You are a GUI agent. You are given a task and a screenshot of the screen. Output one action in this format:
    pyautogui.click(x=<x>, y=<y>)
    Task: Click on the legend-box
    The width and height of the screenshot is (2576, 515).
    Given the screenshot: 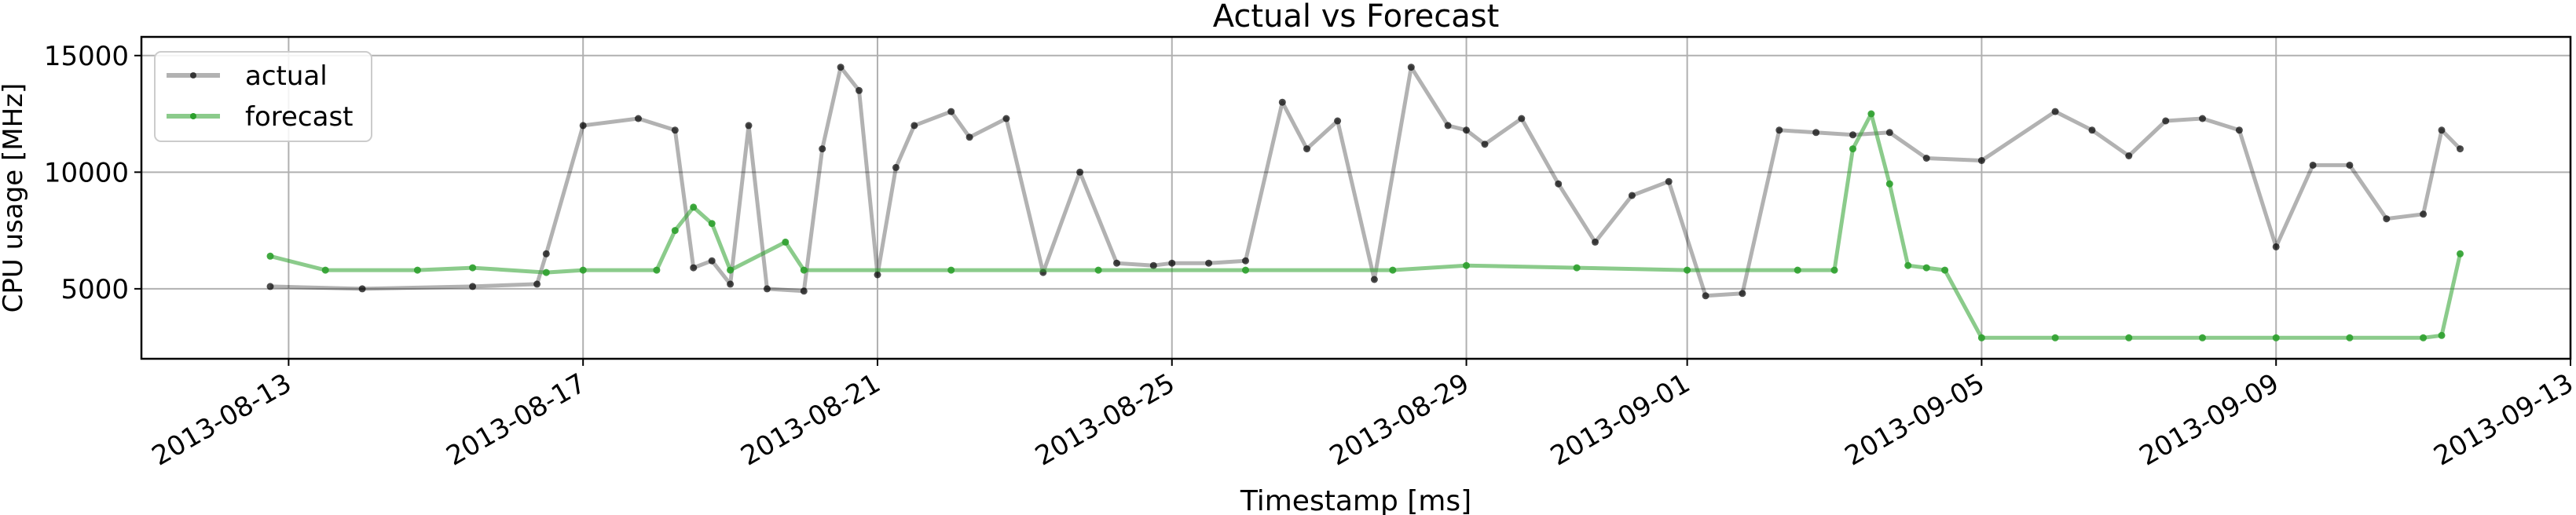 What is the action you would take?
    pyautogui.click(x=263, y=96)
    